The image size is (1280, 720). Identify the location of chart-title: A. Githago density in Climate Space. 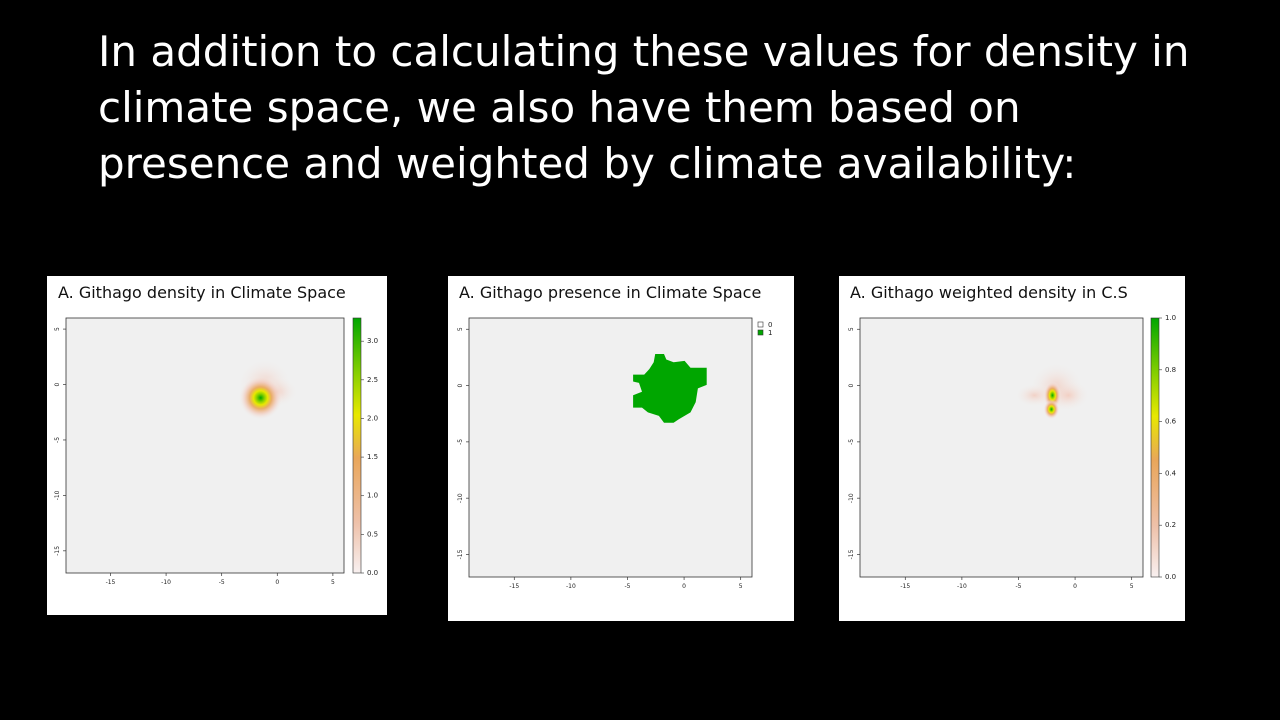
(202, 292).